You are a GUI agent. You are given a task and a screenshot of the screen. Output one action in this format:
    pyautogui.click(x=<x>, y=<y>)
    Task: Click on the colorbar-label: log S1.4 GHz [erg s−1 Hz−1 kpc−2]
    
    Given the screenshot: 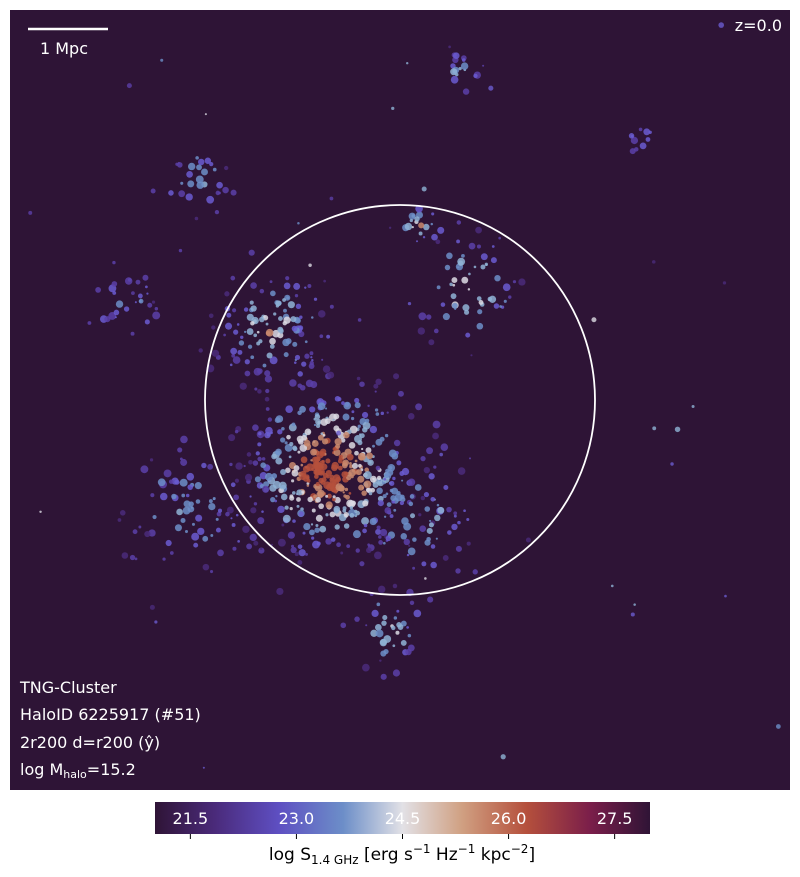 What is the action you would take?
    pyautogui.click(x=402, y=854)
    